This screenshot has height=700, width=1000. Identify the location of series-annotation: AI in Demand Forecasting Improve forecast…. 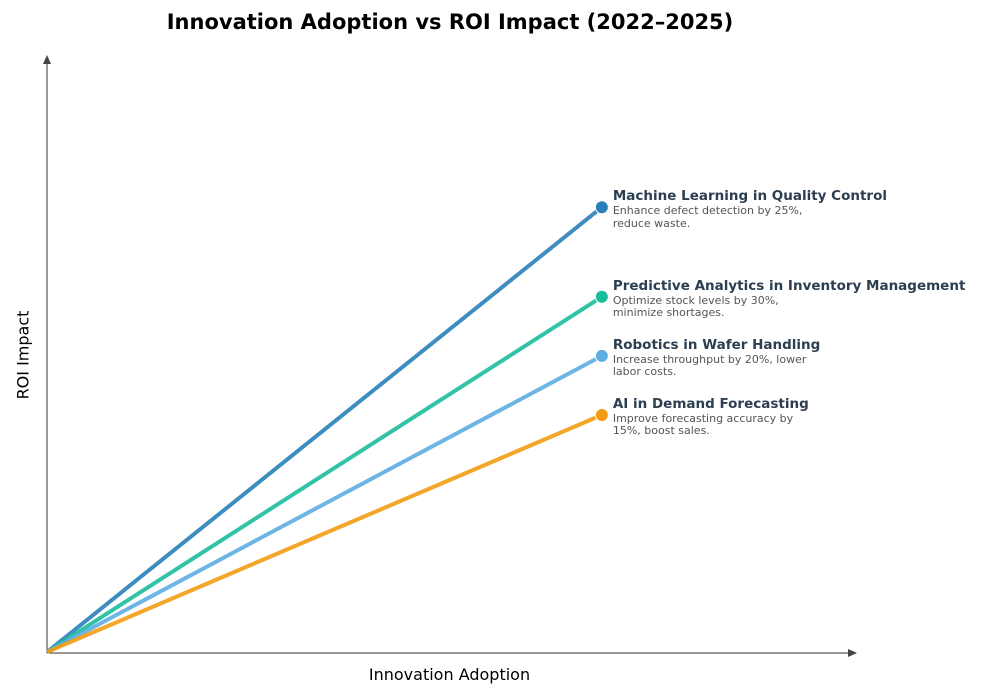
(715, 417).